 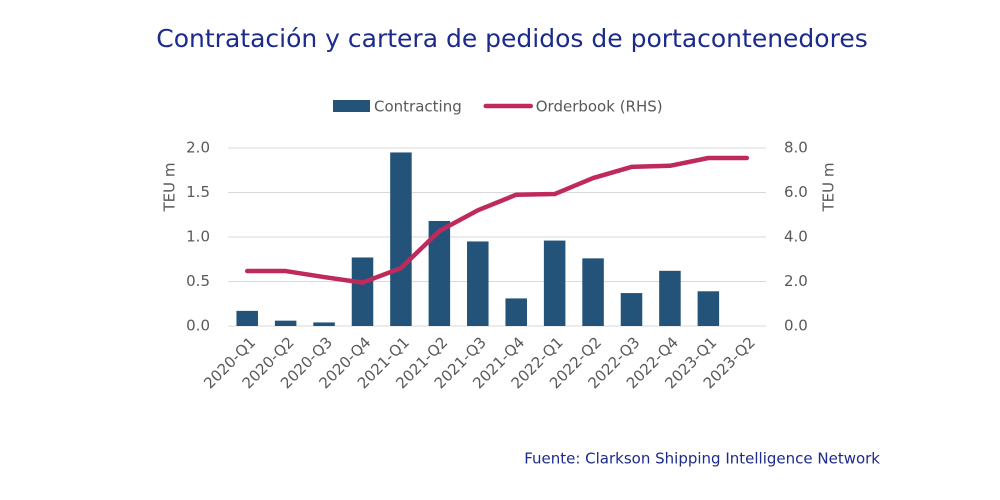 What do you see at coordinates (796, 237) in the screenshot?
I see `y2-tick-label: 4.0` at bounding box center [796, 237].